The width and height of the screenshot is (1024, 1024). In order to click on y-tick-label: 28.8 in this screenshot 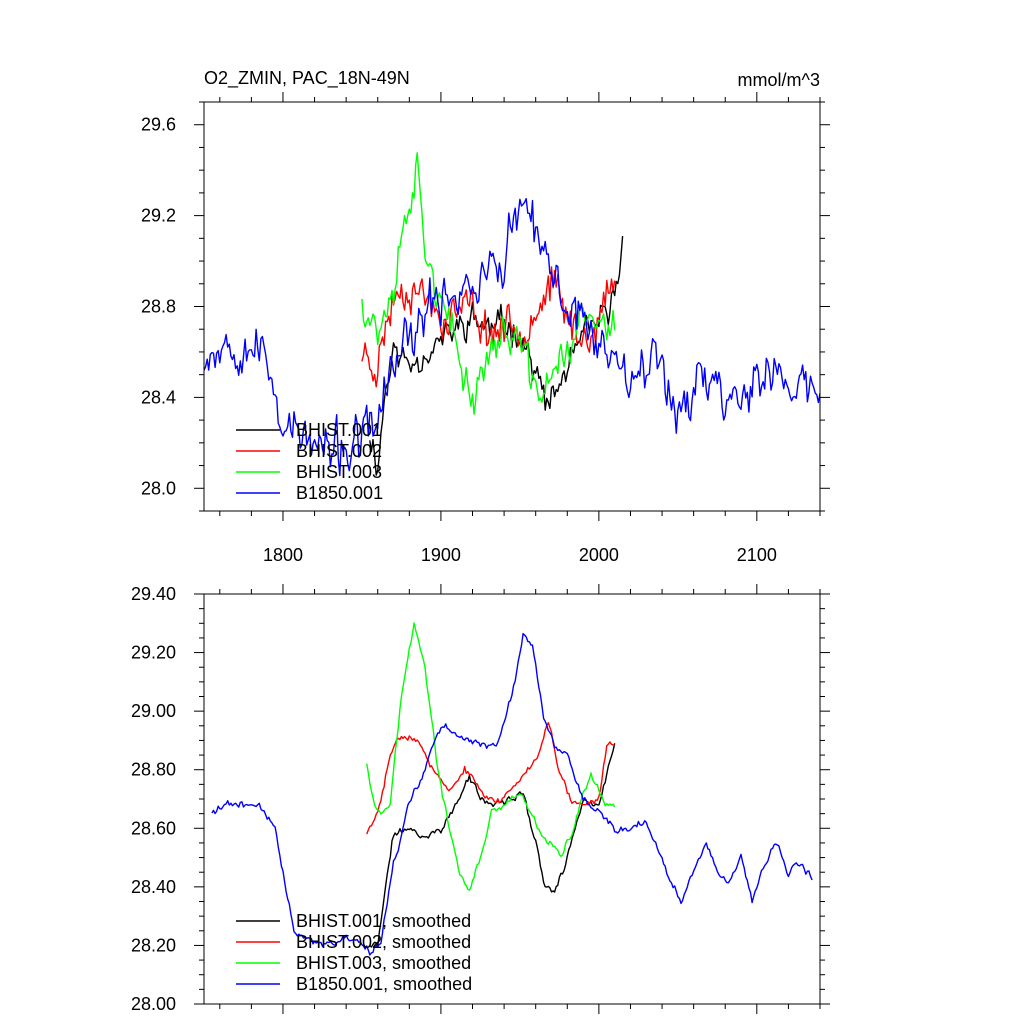, I will do `click(158, 307)`.